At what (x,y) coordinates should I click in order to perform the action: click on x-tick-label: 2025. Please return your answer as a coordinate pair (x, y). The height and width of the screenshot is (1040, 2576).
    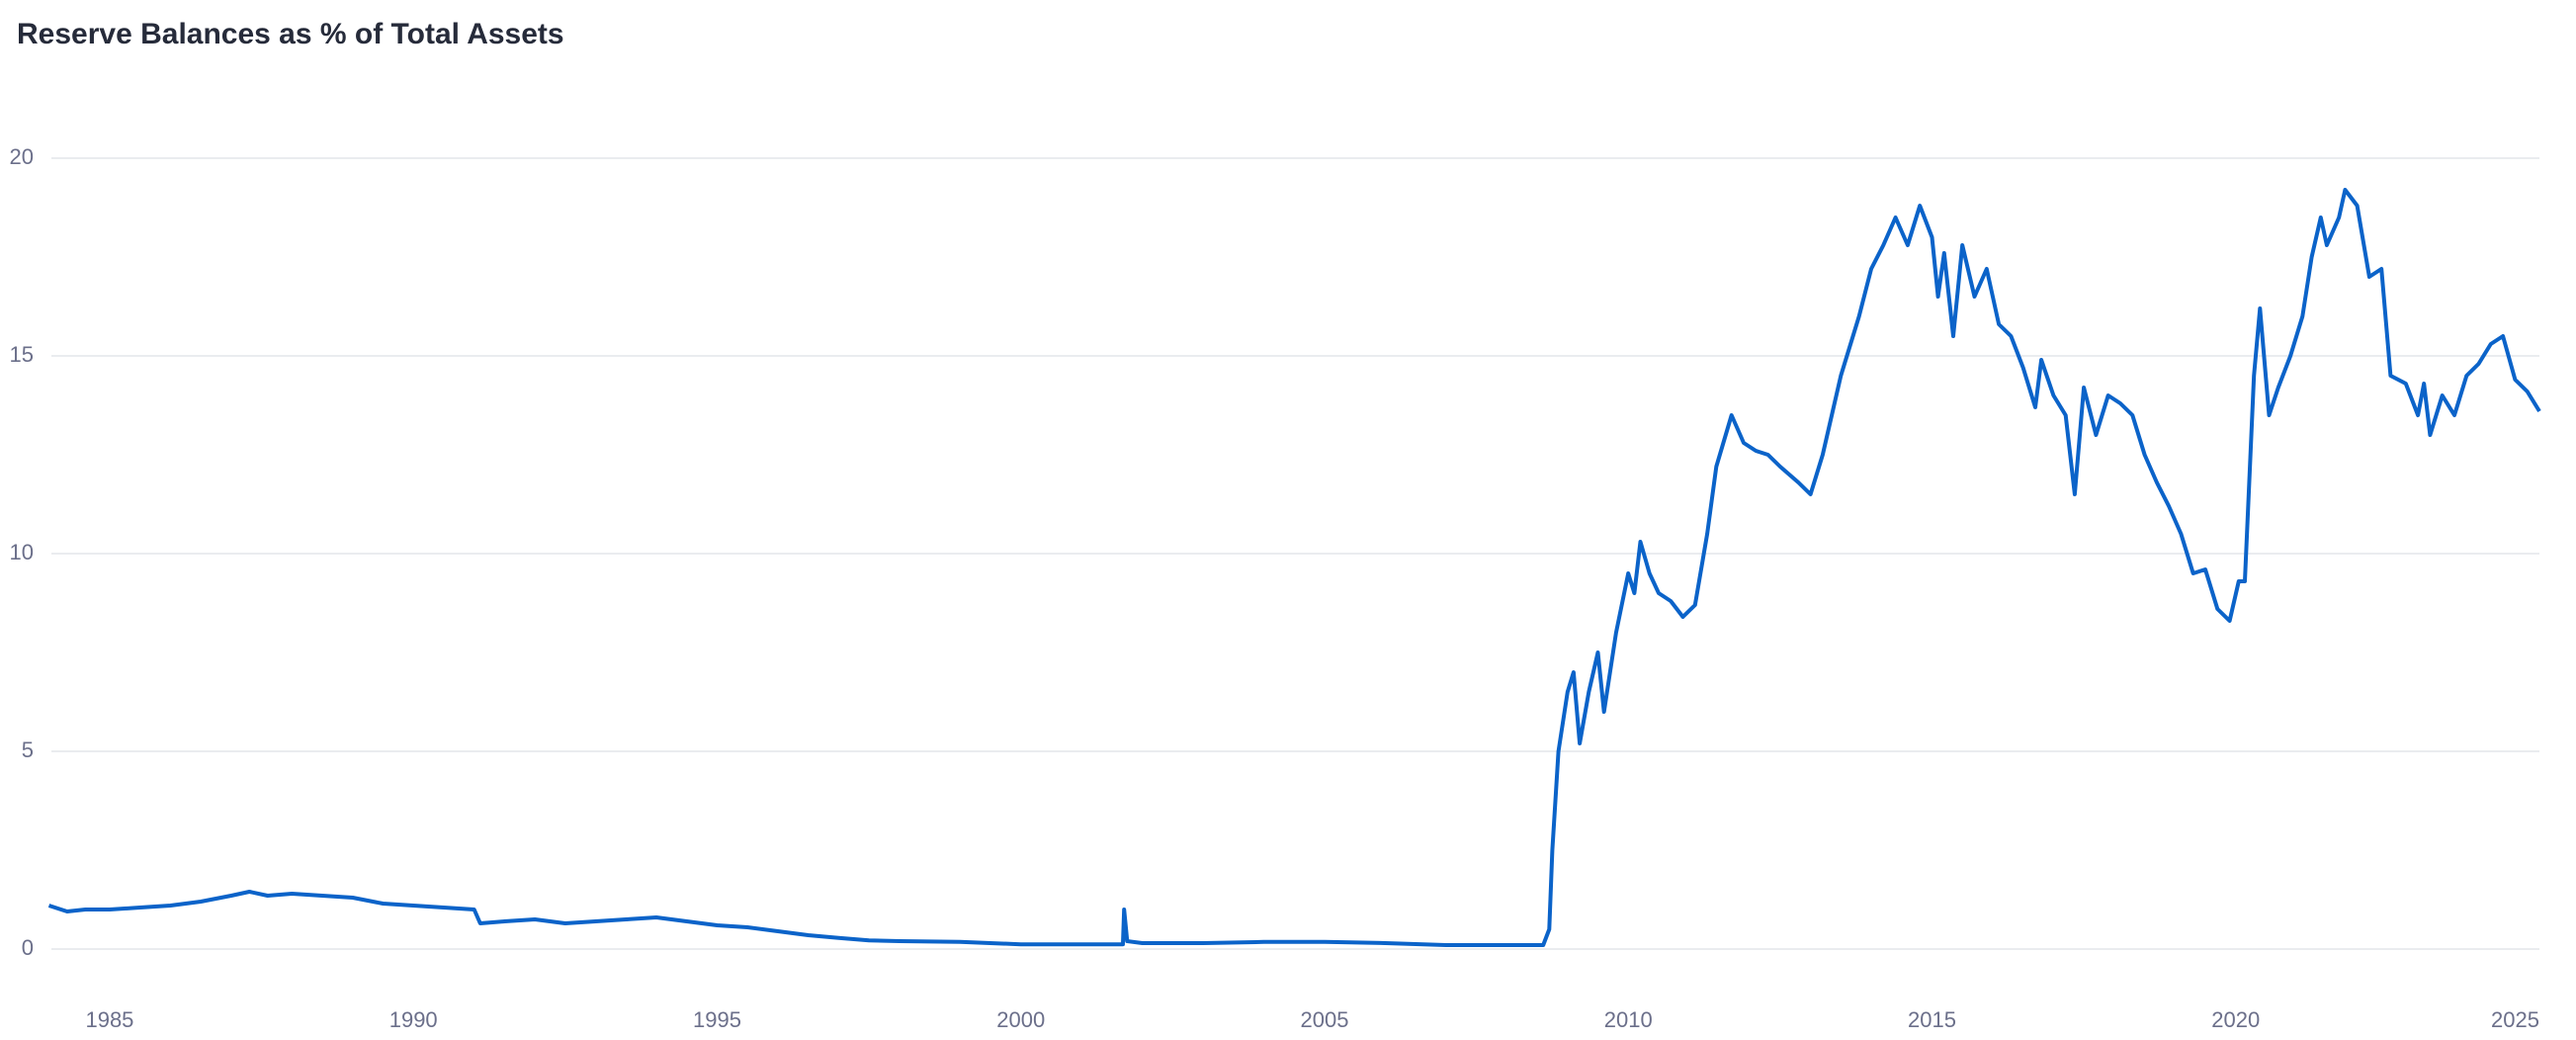
    Looking at the image, I should click on (2515, 1019).